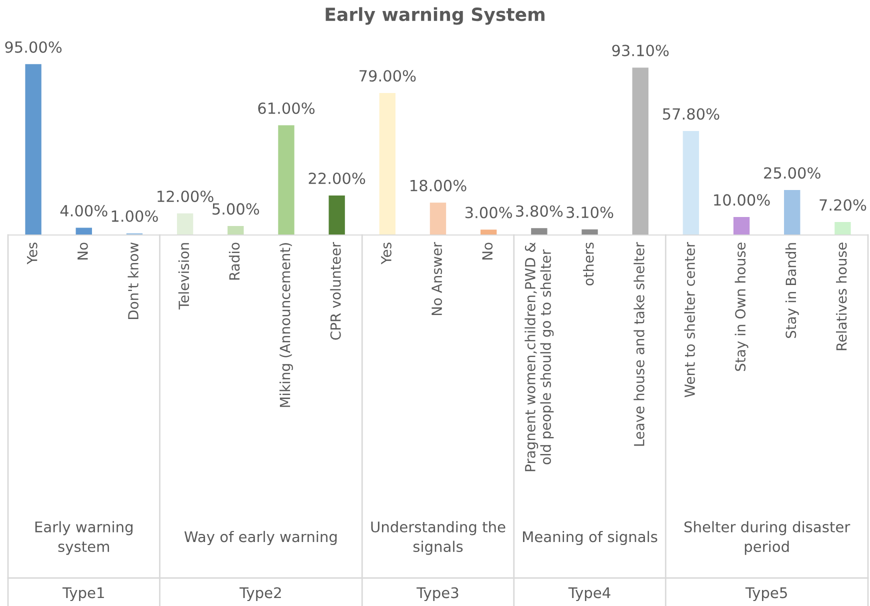 Image resolution: width=870 pixels, height=606 pixels. I want to click on text: Type3, so click(437, 594).